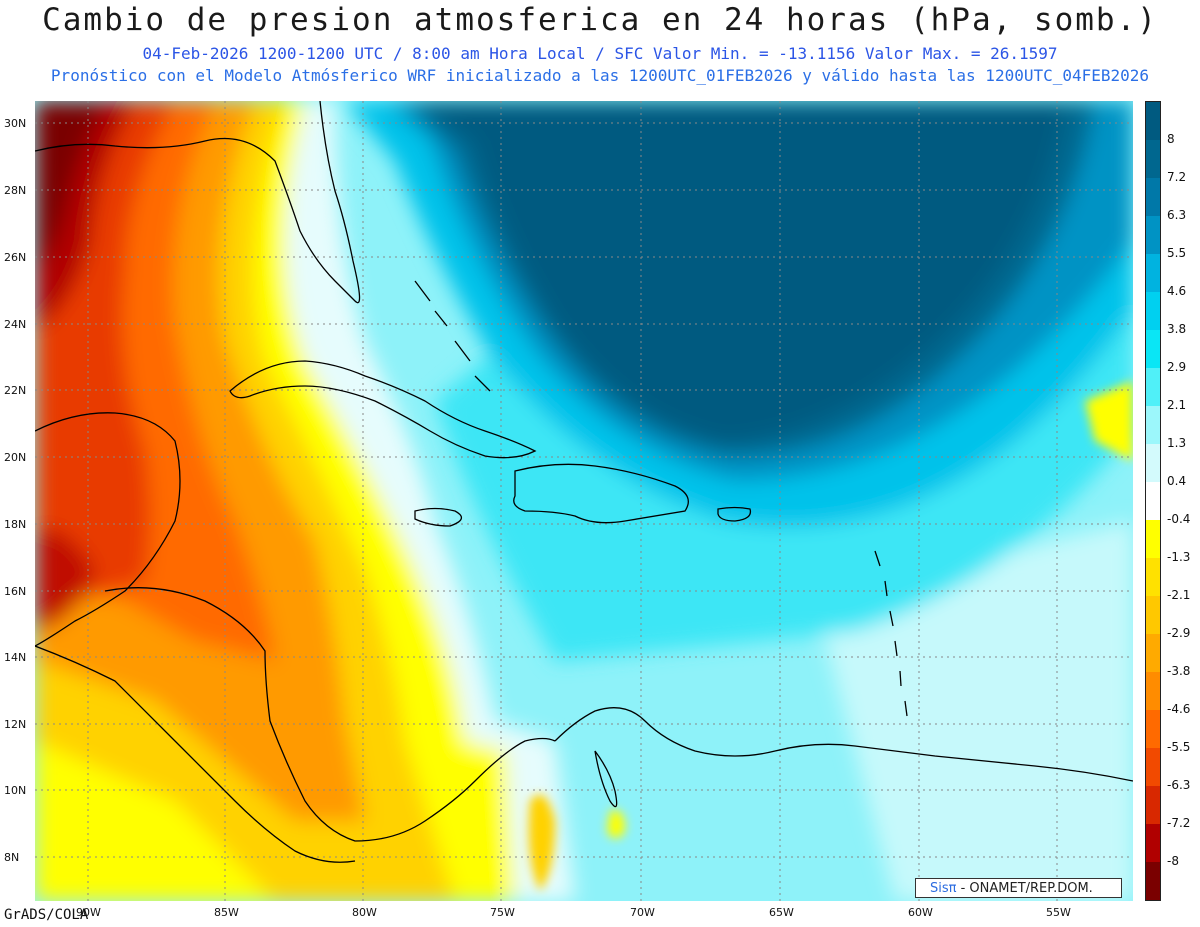 This screenshot has width=1200, height=927. I want to click on legend-label: -5.5, so click(1179, 747).